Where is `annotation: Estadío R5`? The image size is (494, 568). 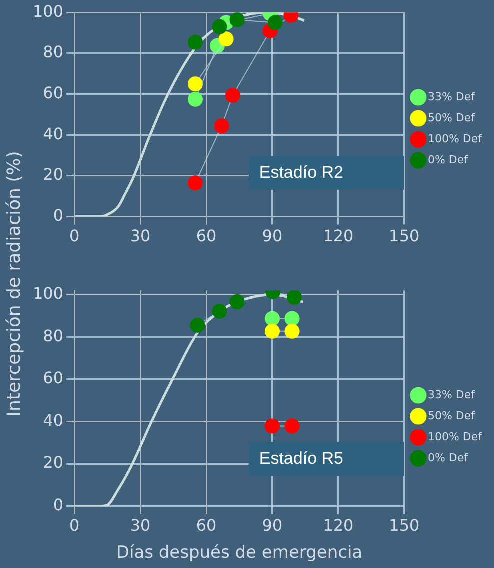 annotation: Estadío R5 is located at coordinates (301, 459).